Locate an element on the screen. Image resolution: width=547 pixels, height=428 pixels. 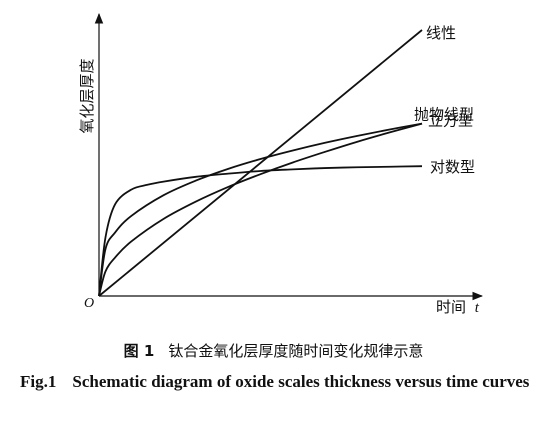
x-axis-symbol: t is located at coordinates (477, 308).